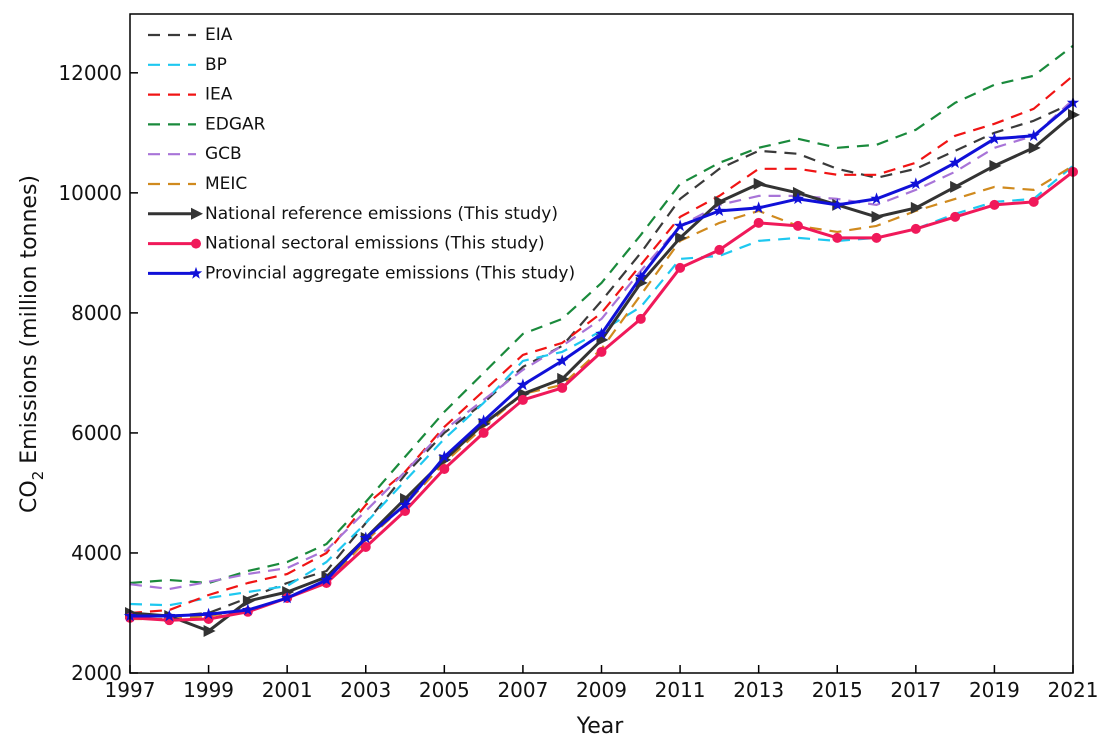  I want to click on legend-label: BP, so click(216, 65).